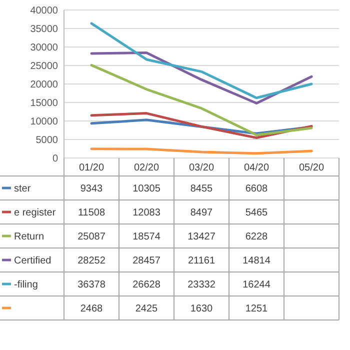 The width and height of the screenshot is (350, 350). What do you see at coordinates (44, 11) in the screenshot?
I see `y-tick-label: 40000` at bounding box center [44, 11].